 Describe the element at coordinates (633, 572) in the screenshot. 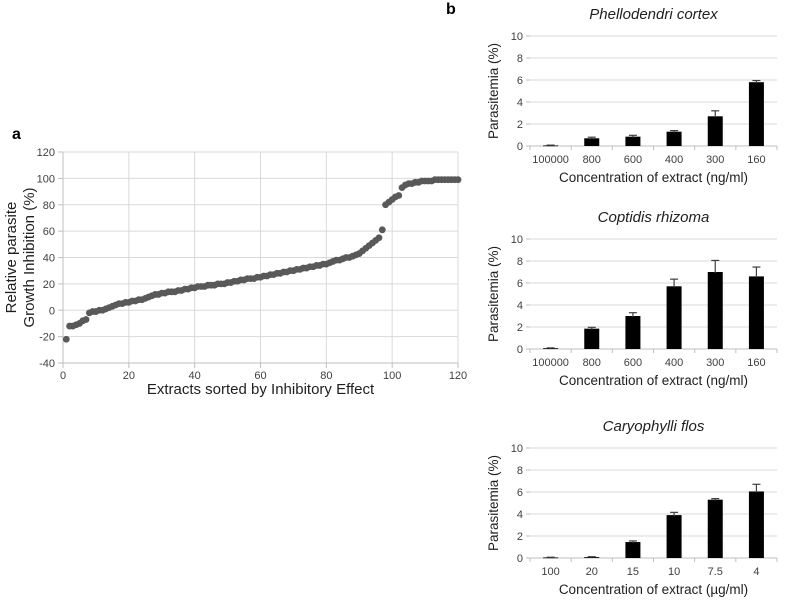

I see `x-tick-label: 15` at that location.